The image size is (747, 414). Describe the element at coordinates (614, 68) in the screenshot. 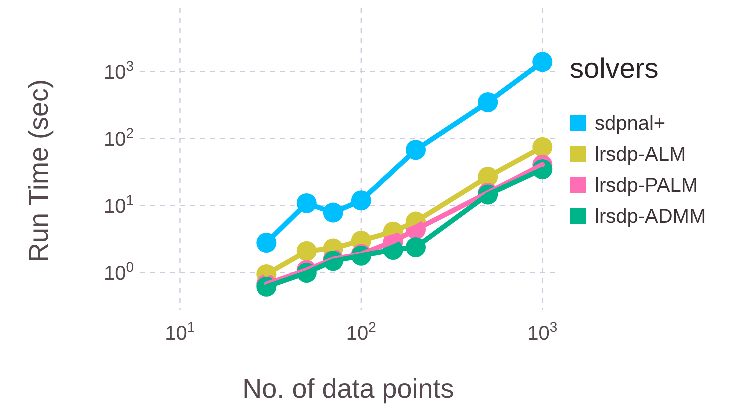

I see `legend-title: solvers` at that location.